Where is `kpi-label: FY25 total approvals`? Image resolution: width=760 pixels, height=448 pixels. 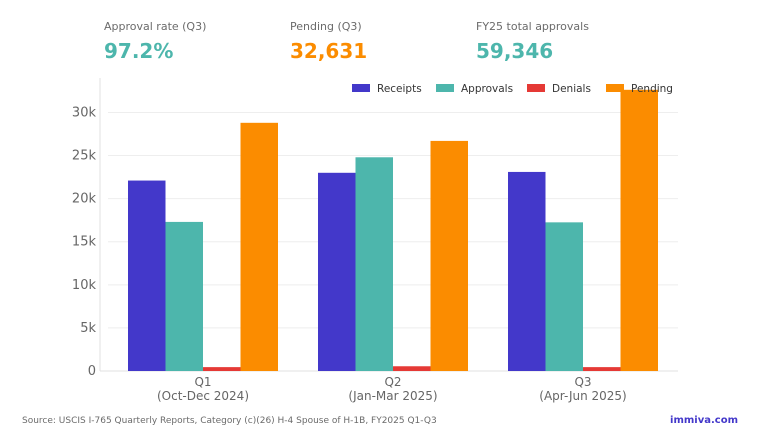
kpi-label: FY25 total approvals is located at coordinates (532, 26).